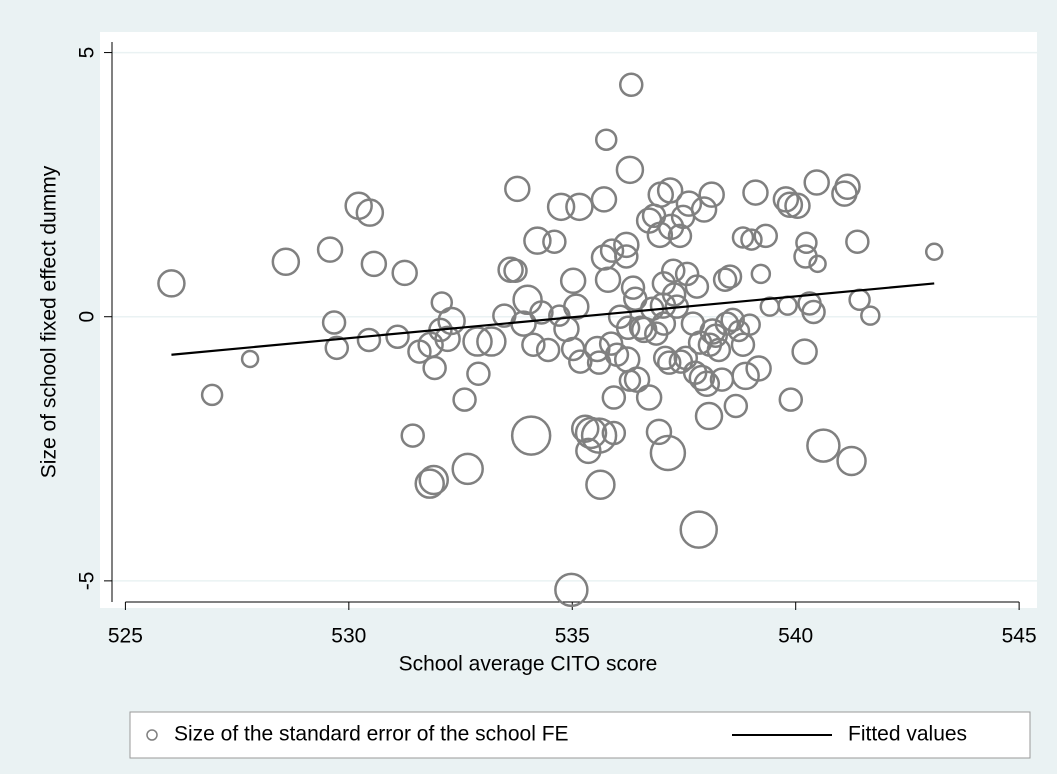  What do you see at coordinates (907, 734) in the screenshot?
I see `legend-label: Fitted values` at bounding box center [907, 734].